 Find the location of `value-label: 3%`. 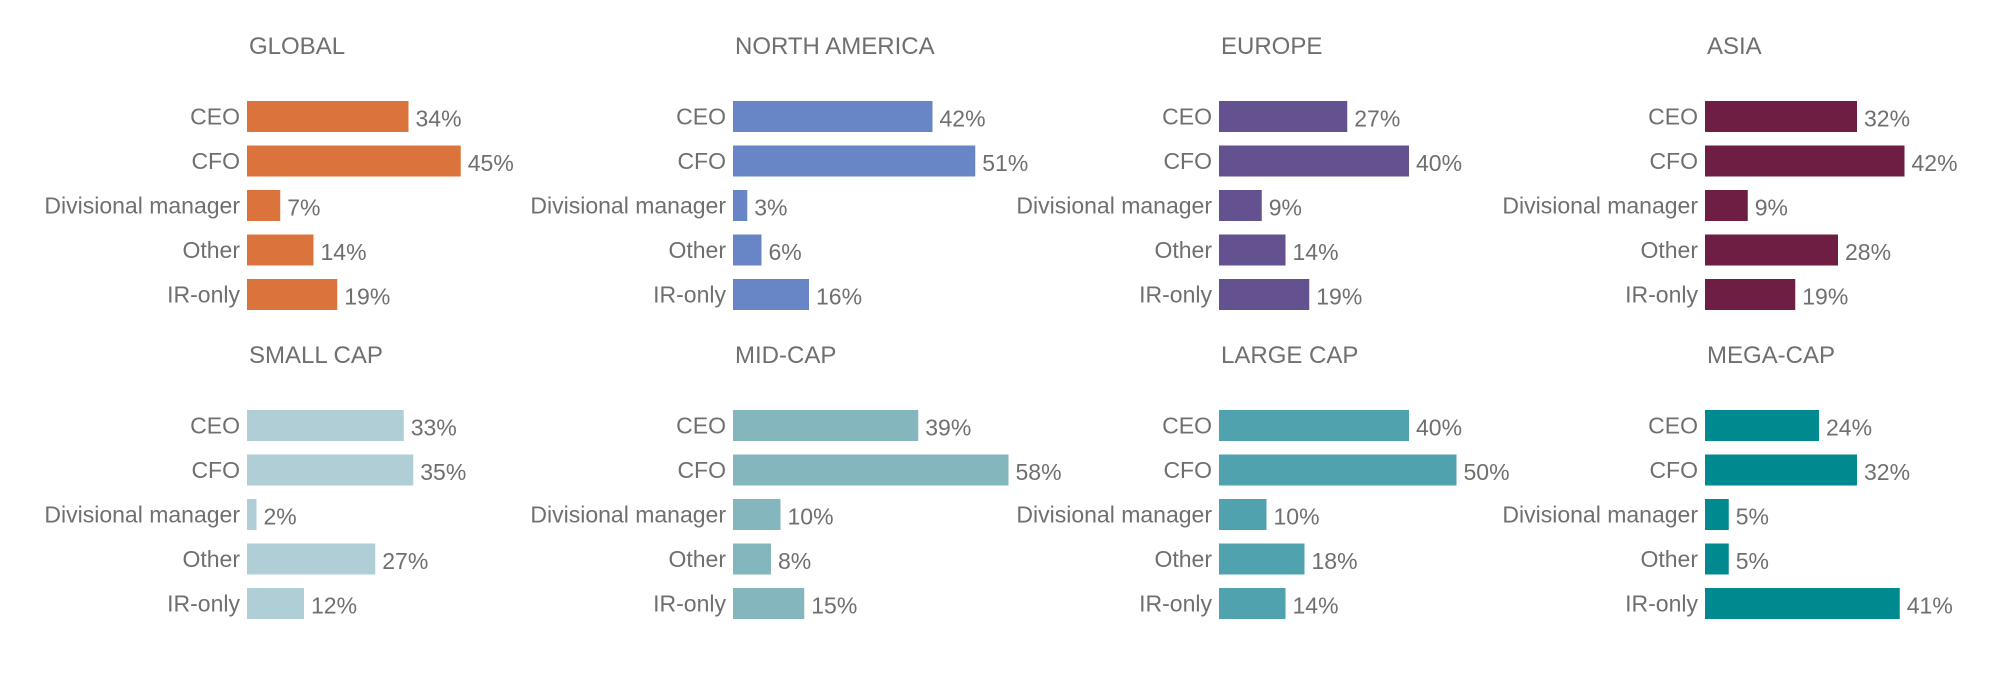

value-label: 3% is located at coordinates (770, 208).